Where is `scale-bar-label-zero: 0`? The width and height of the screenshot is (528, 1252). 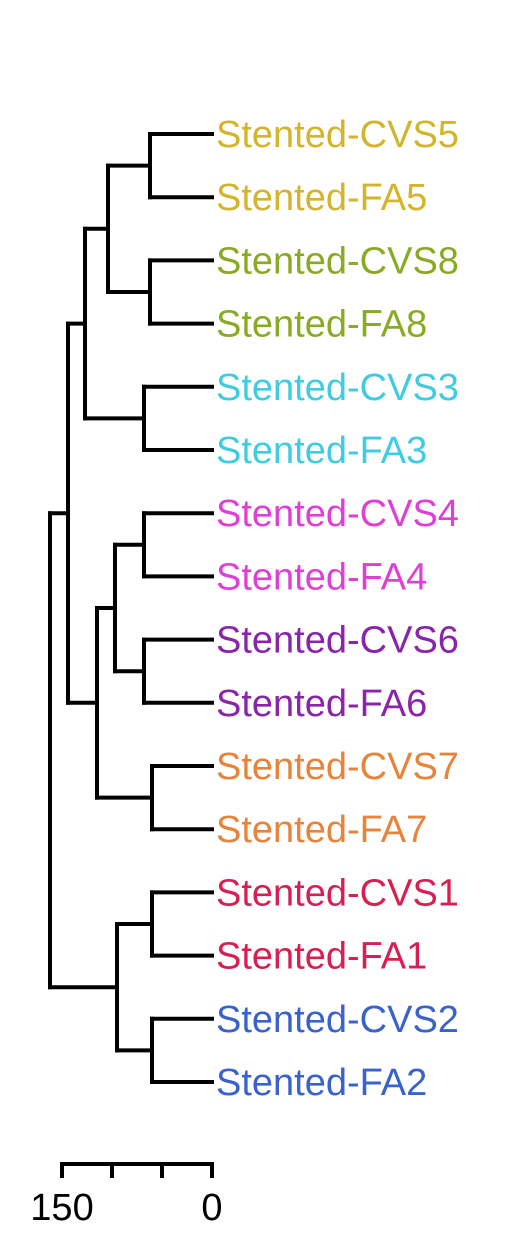
scale-bar-label-zero: 0 is located at coordinates (211, 1208).